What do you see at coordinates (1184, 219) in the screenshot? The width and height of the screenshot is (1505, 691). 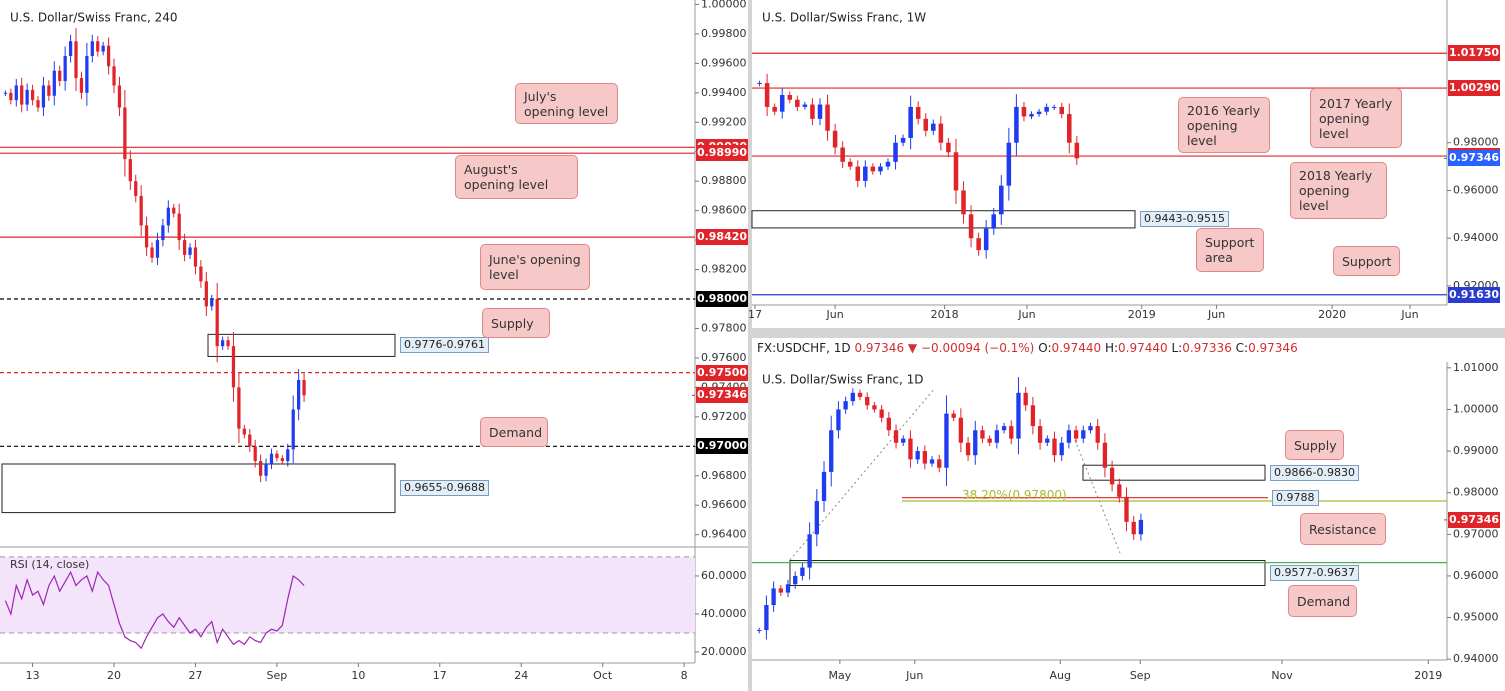 I see `zone-label: 0.9443-0.9515` at bounding box center [1184, 219].